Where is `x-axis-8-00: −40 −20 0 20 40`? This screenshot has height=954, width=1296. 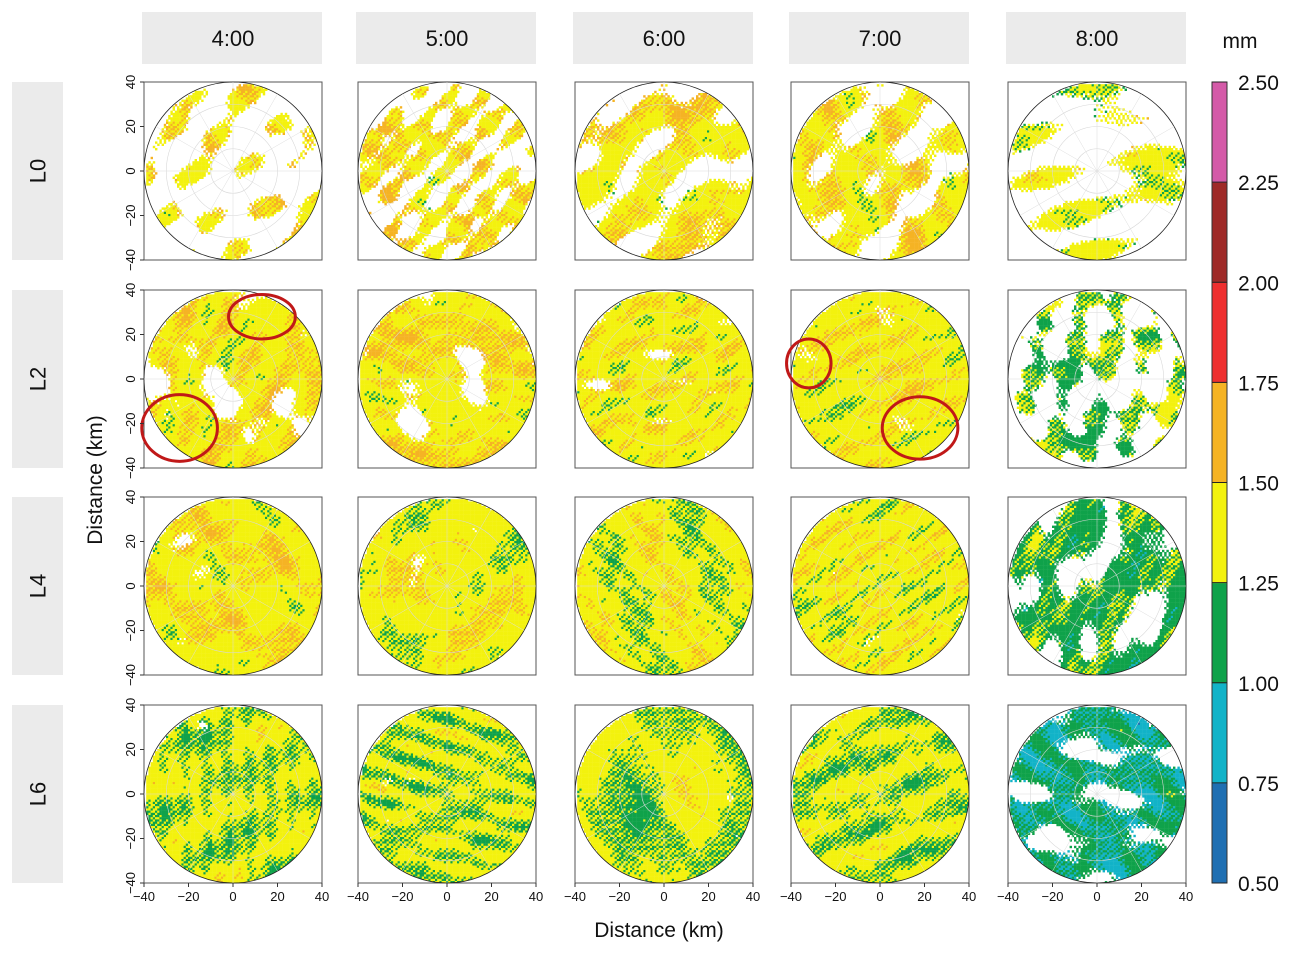 x-axis-8-00: −40 −20 0 20 40 is located at coordinates (1095, 893).